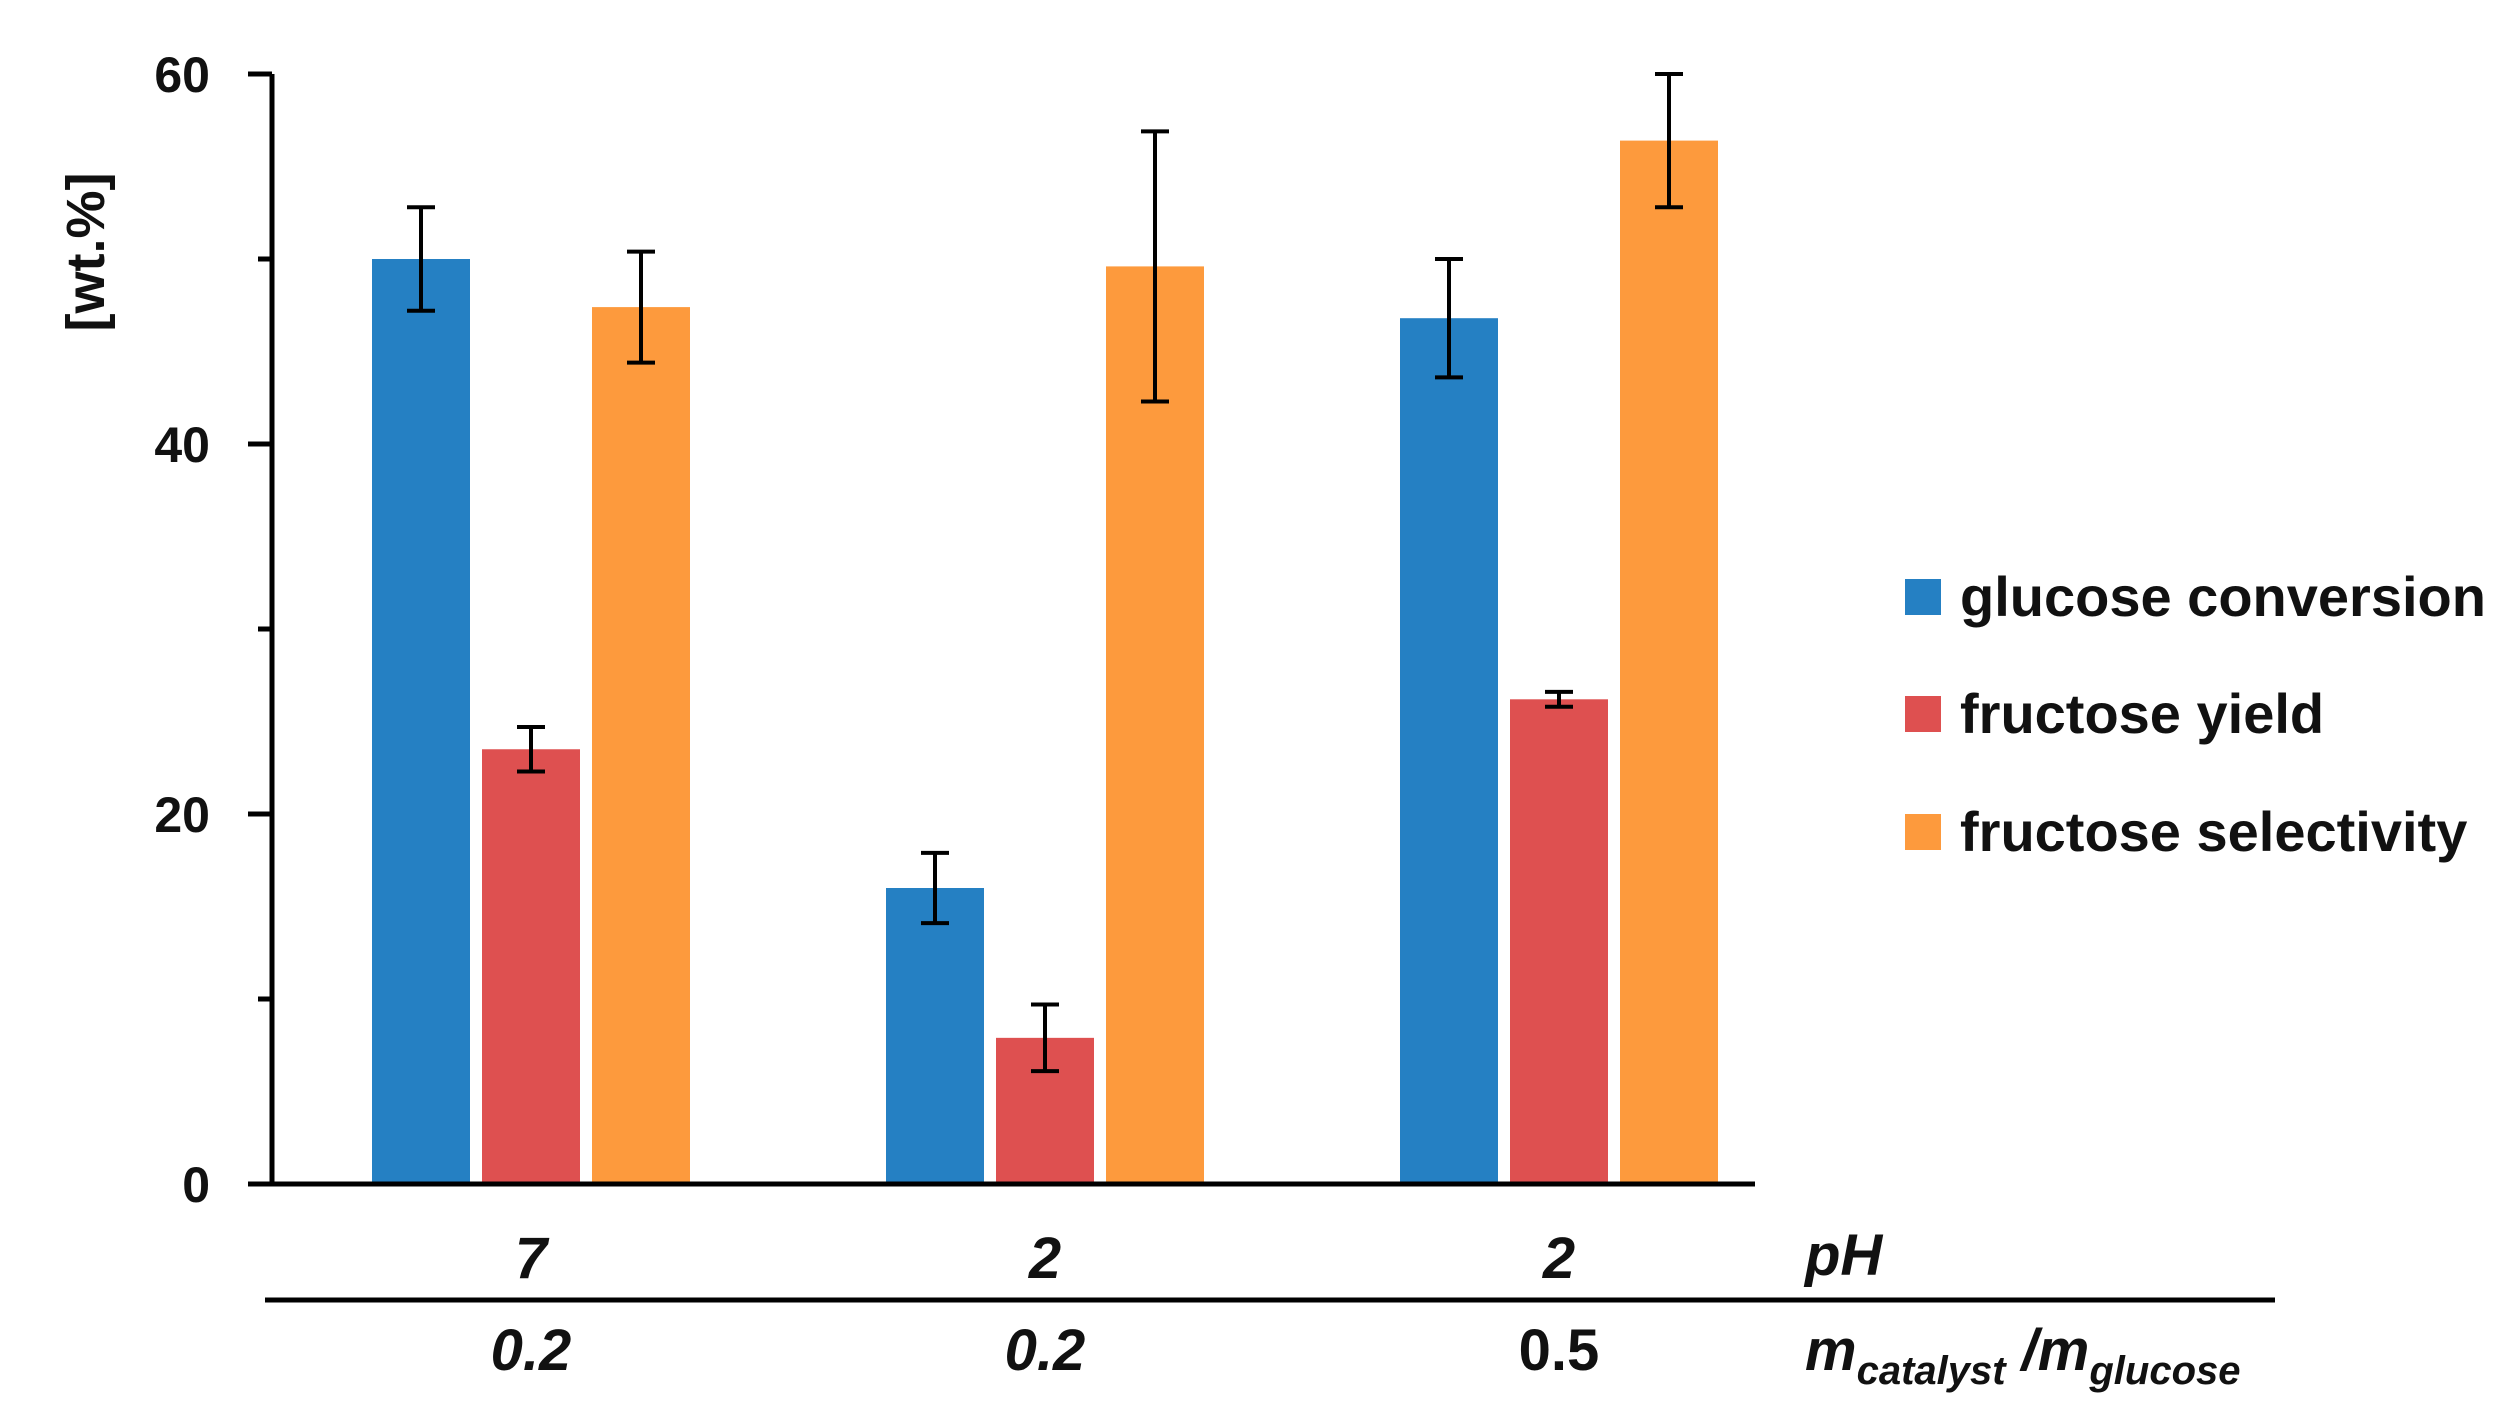  I want to click on y-axis-label: [wt.%], so click(86, 252).